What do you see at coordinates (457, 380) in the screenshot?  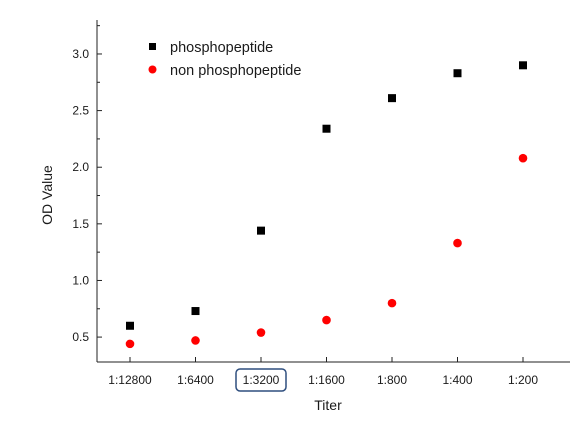 I see `x-tick-label: 1:400` at bounding box center [457, 380].